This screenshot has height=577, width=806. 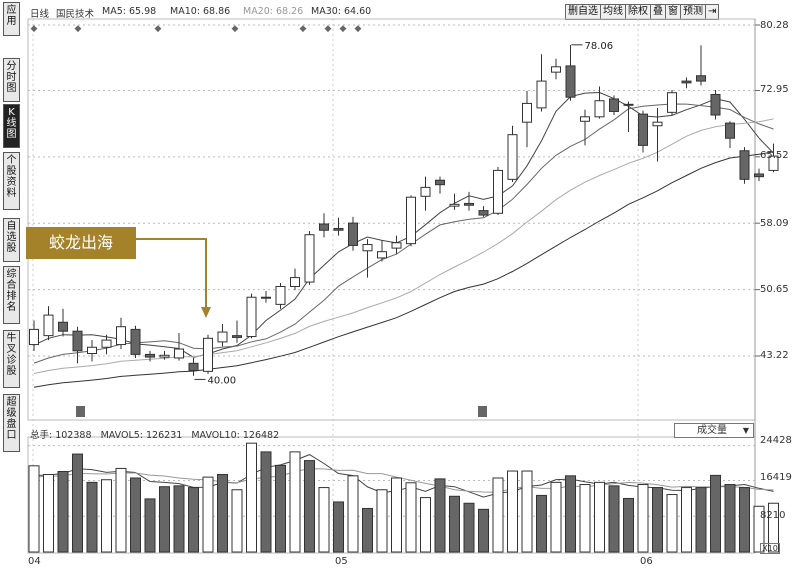 I want to click on sidebar-btn-stock-info: 个股资料, so click(x=11, y=181).